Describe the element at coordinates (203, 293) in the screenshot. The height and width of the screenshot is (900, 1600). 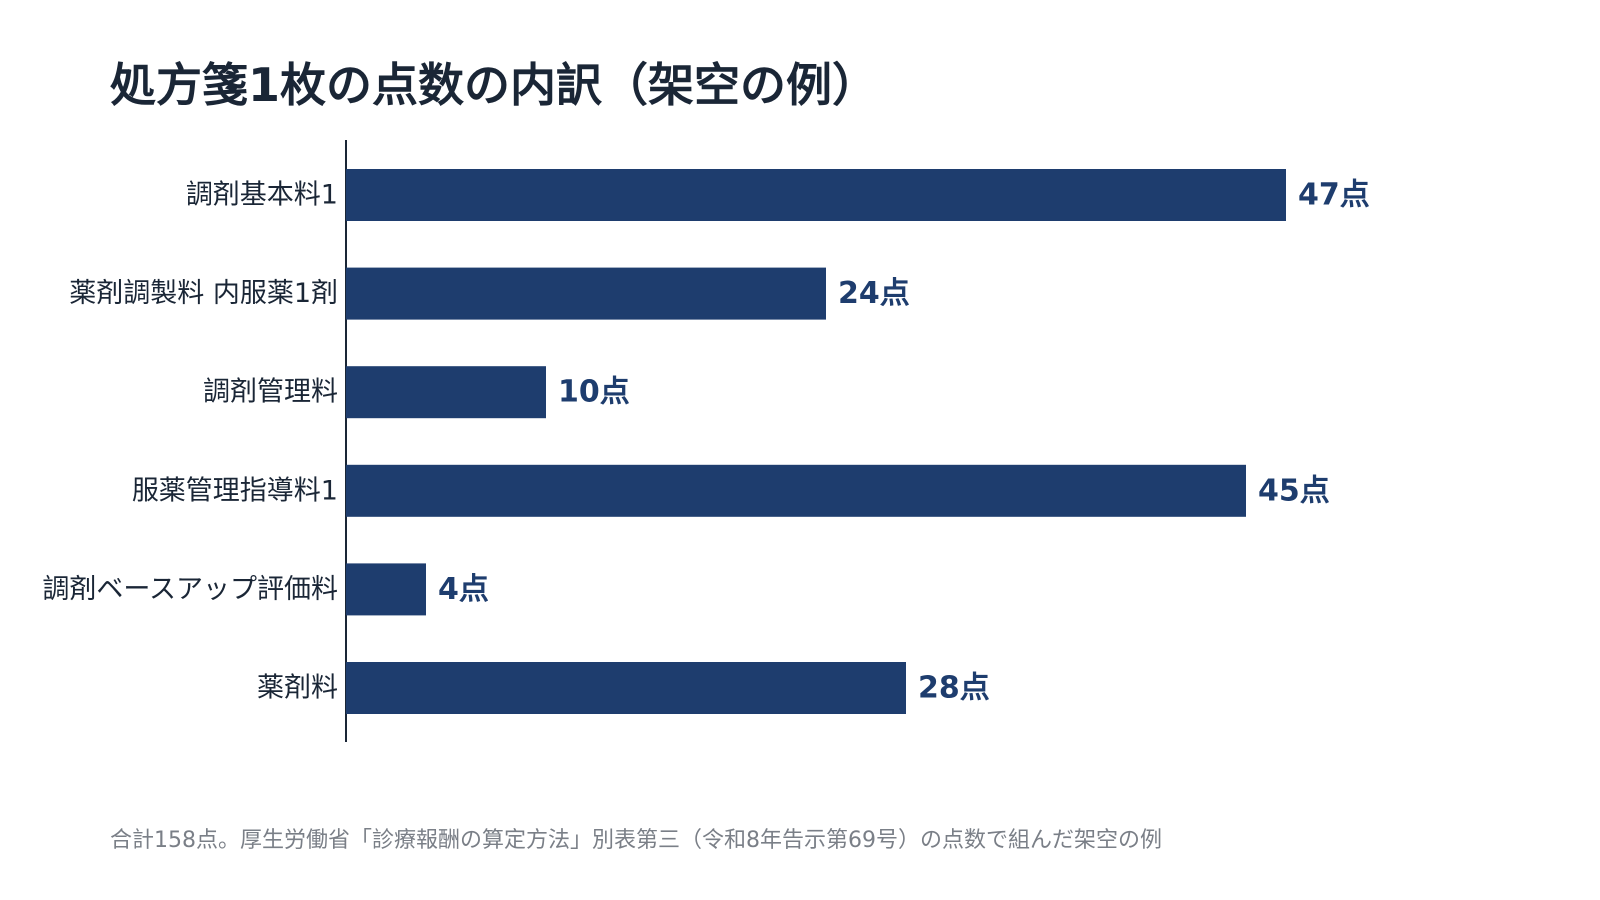
I see `category-label: 薬剤調製料 内服薬1剤` at that location.